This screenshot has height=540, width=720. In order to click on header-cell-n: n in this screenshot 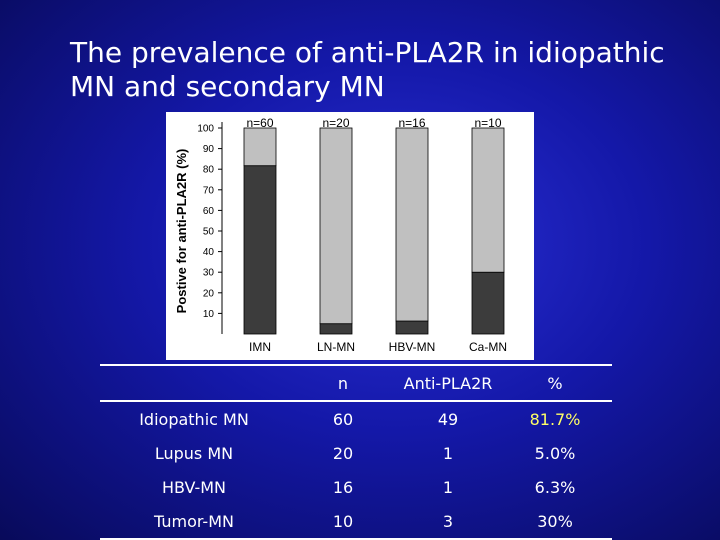, I will do `click(343, 383)`.